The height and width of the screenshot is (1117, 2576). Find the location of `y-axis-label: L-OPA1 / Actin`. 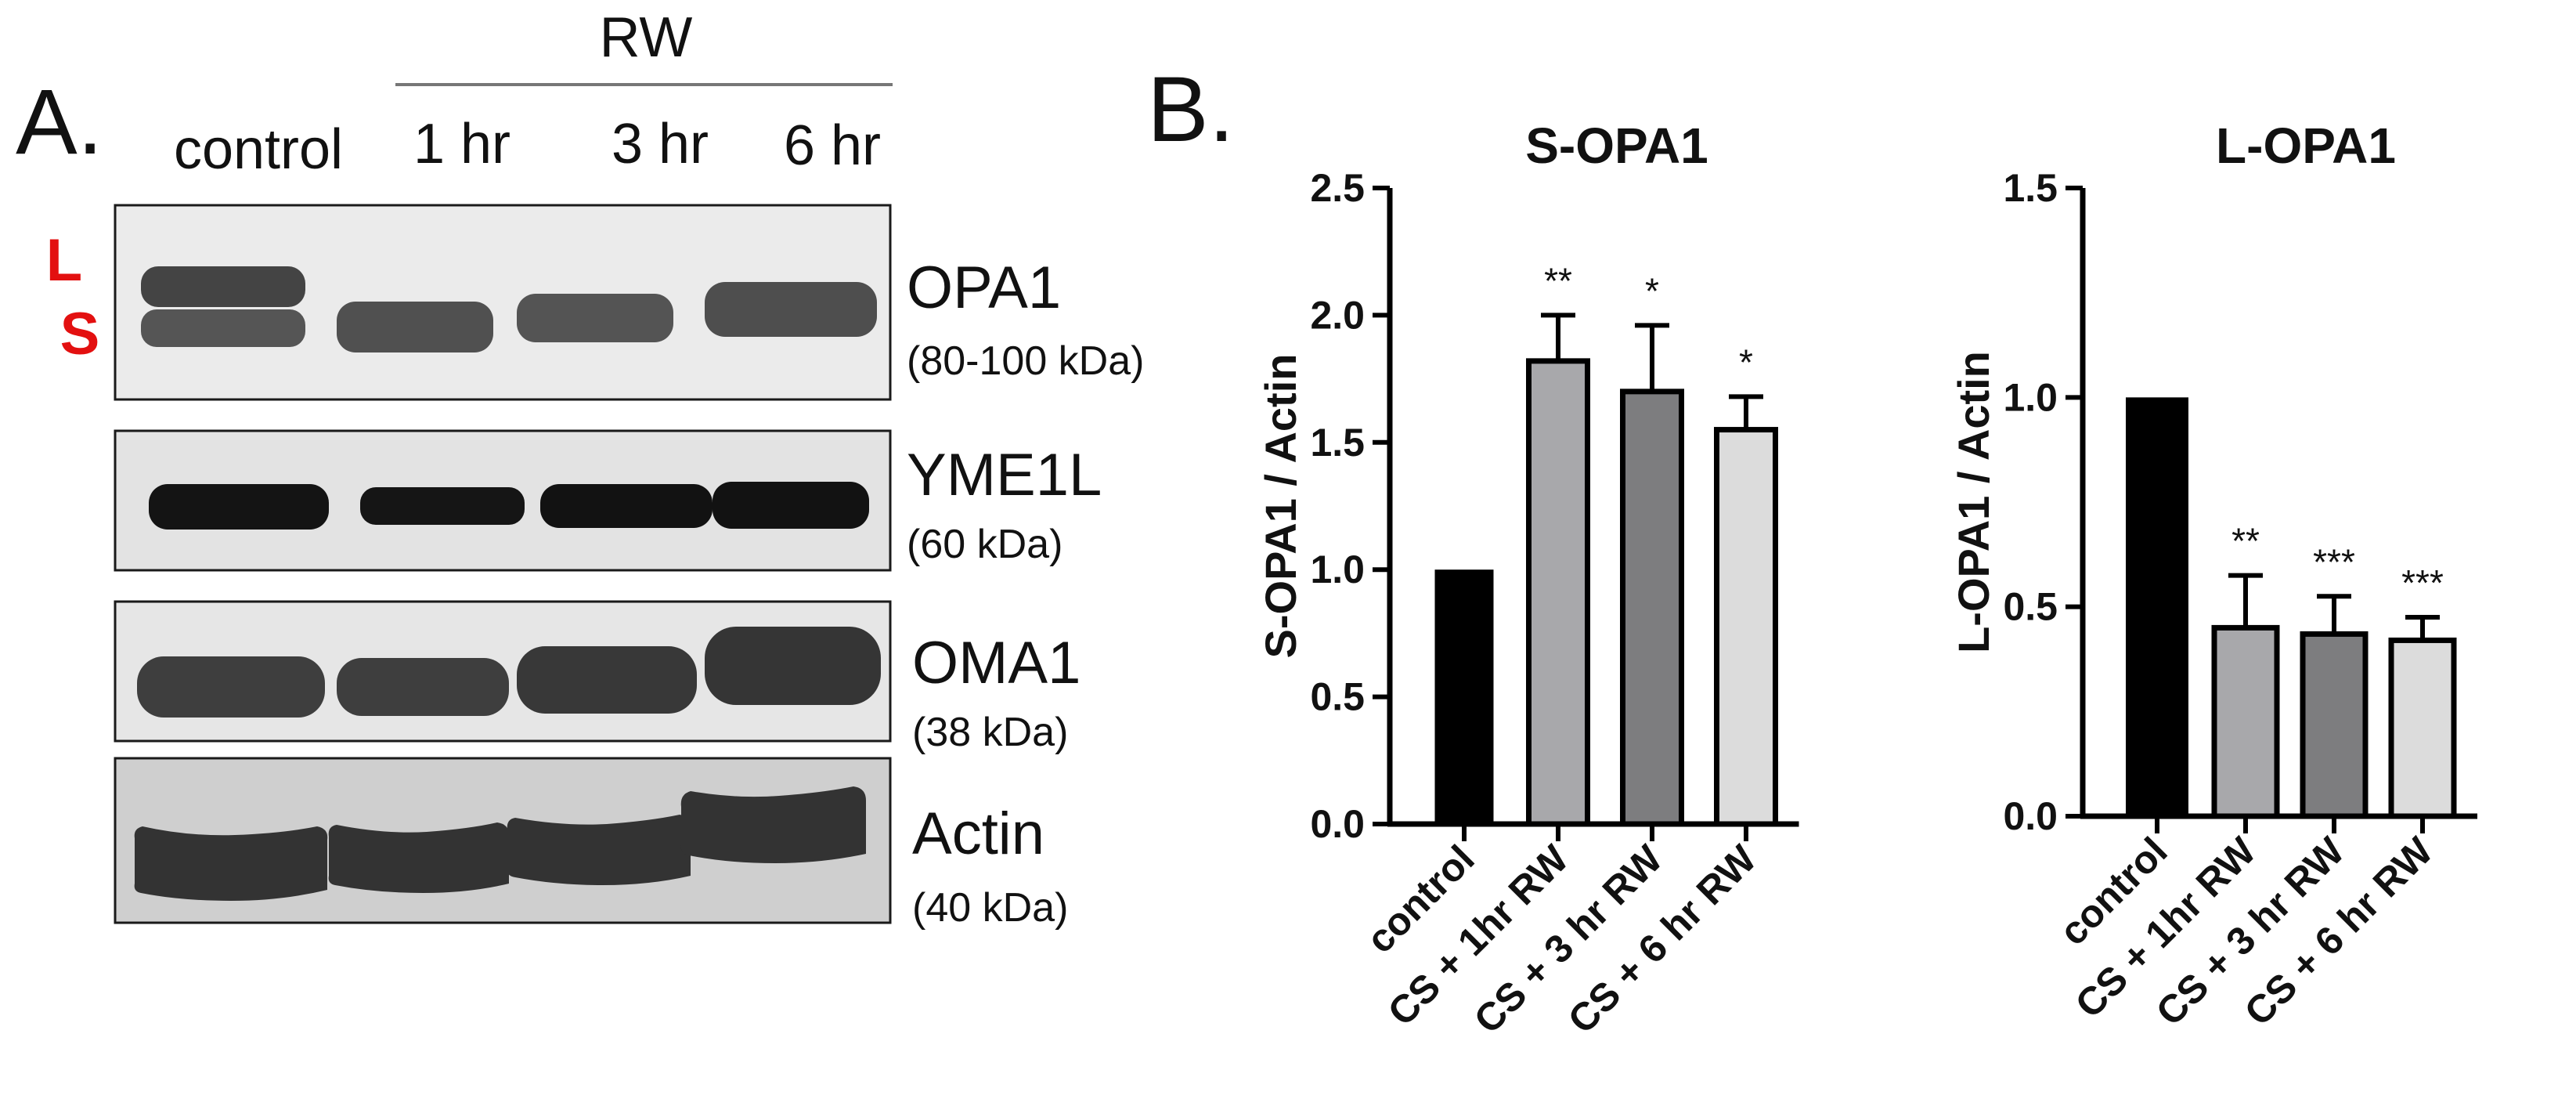

y-axis-label: L-OPA1 / Actin is located at coordinates (1974, 502).